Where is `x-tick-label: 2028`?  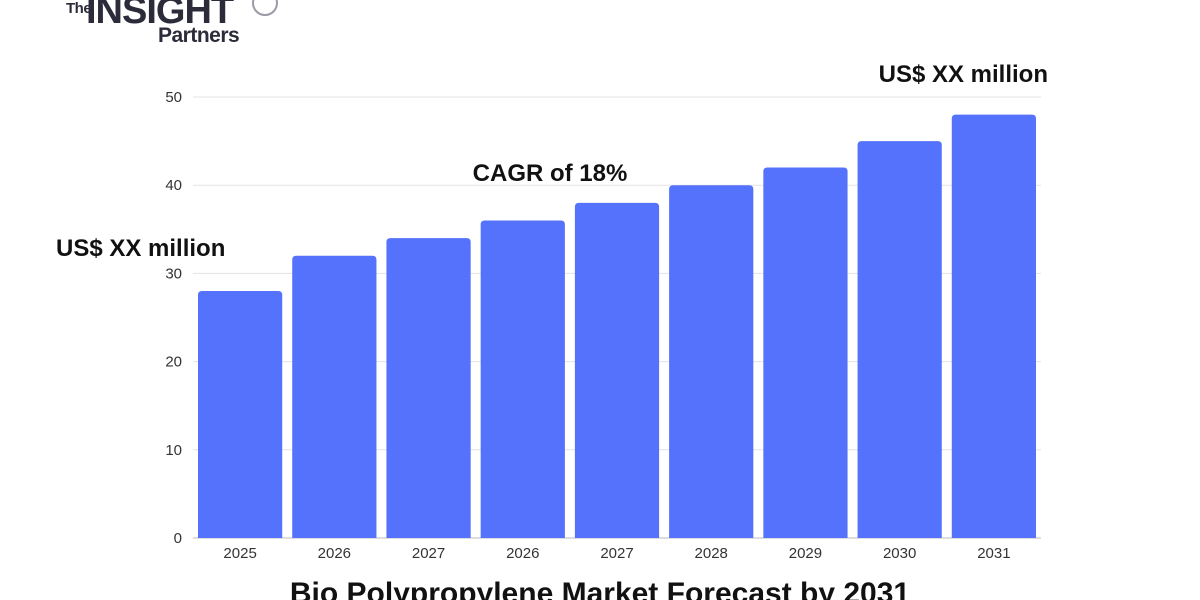 x-tick-label: 2028 is located at coordinates (711, 553).